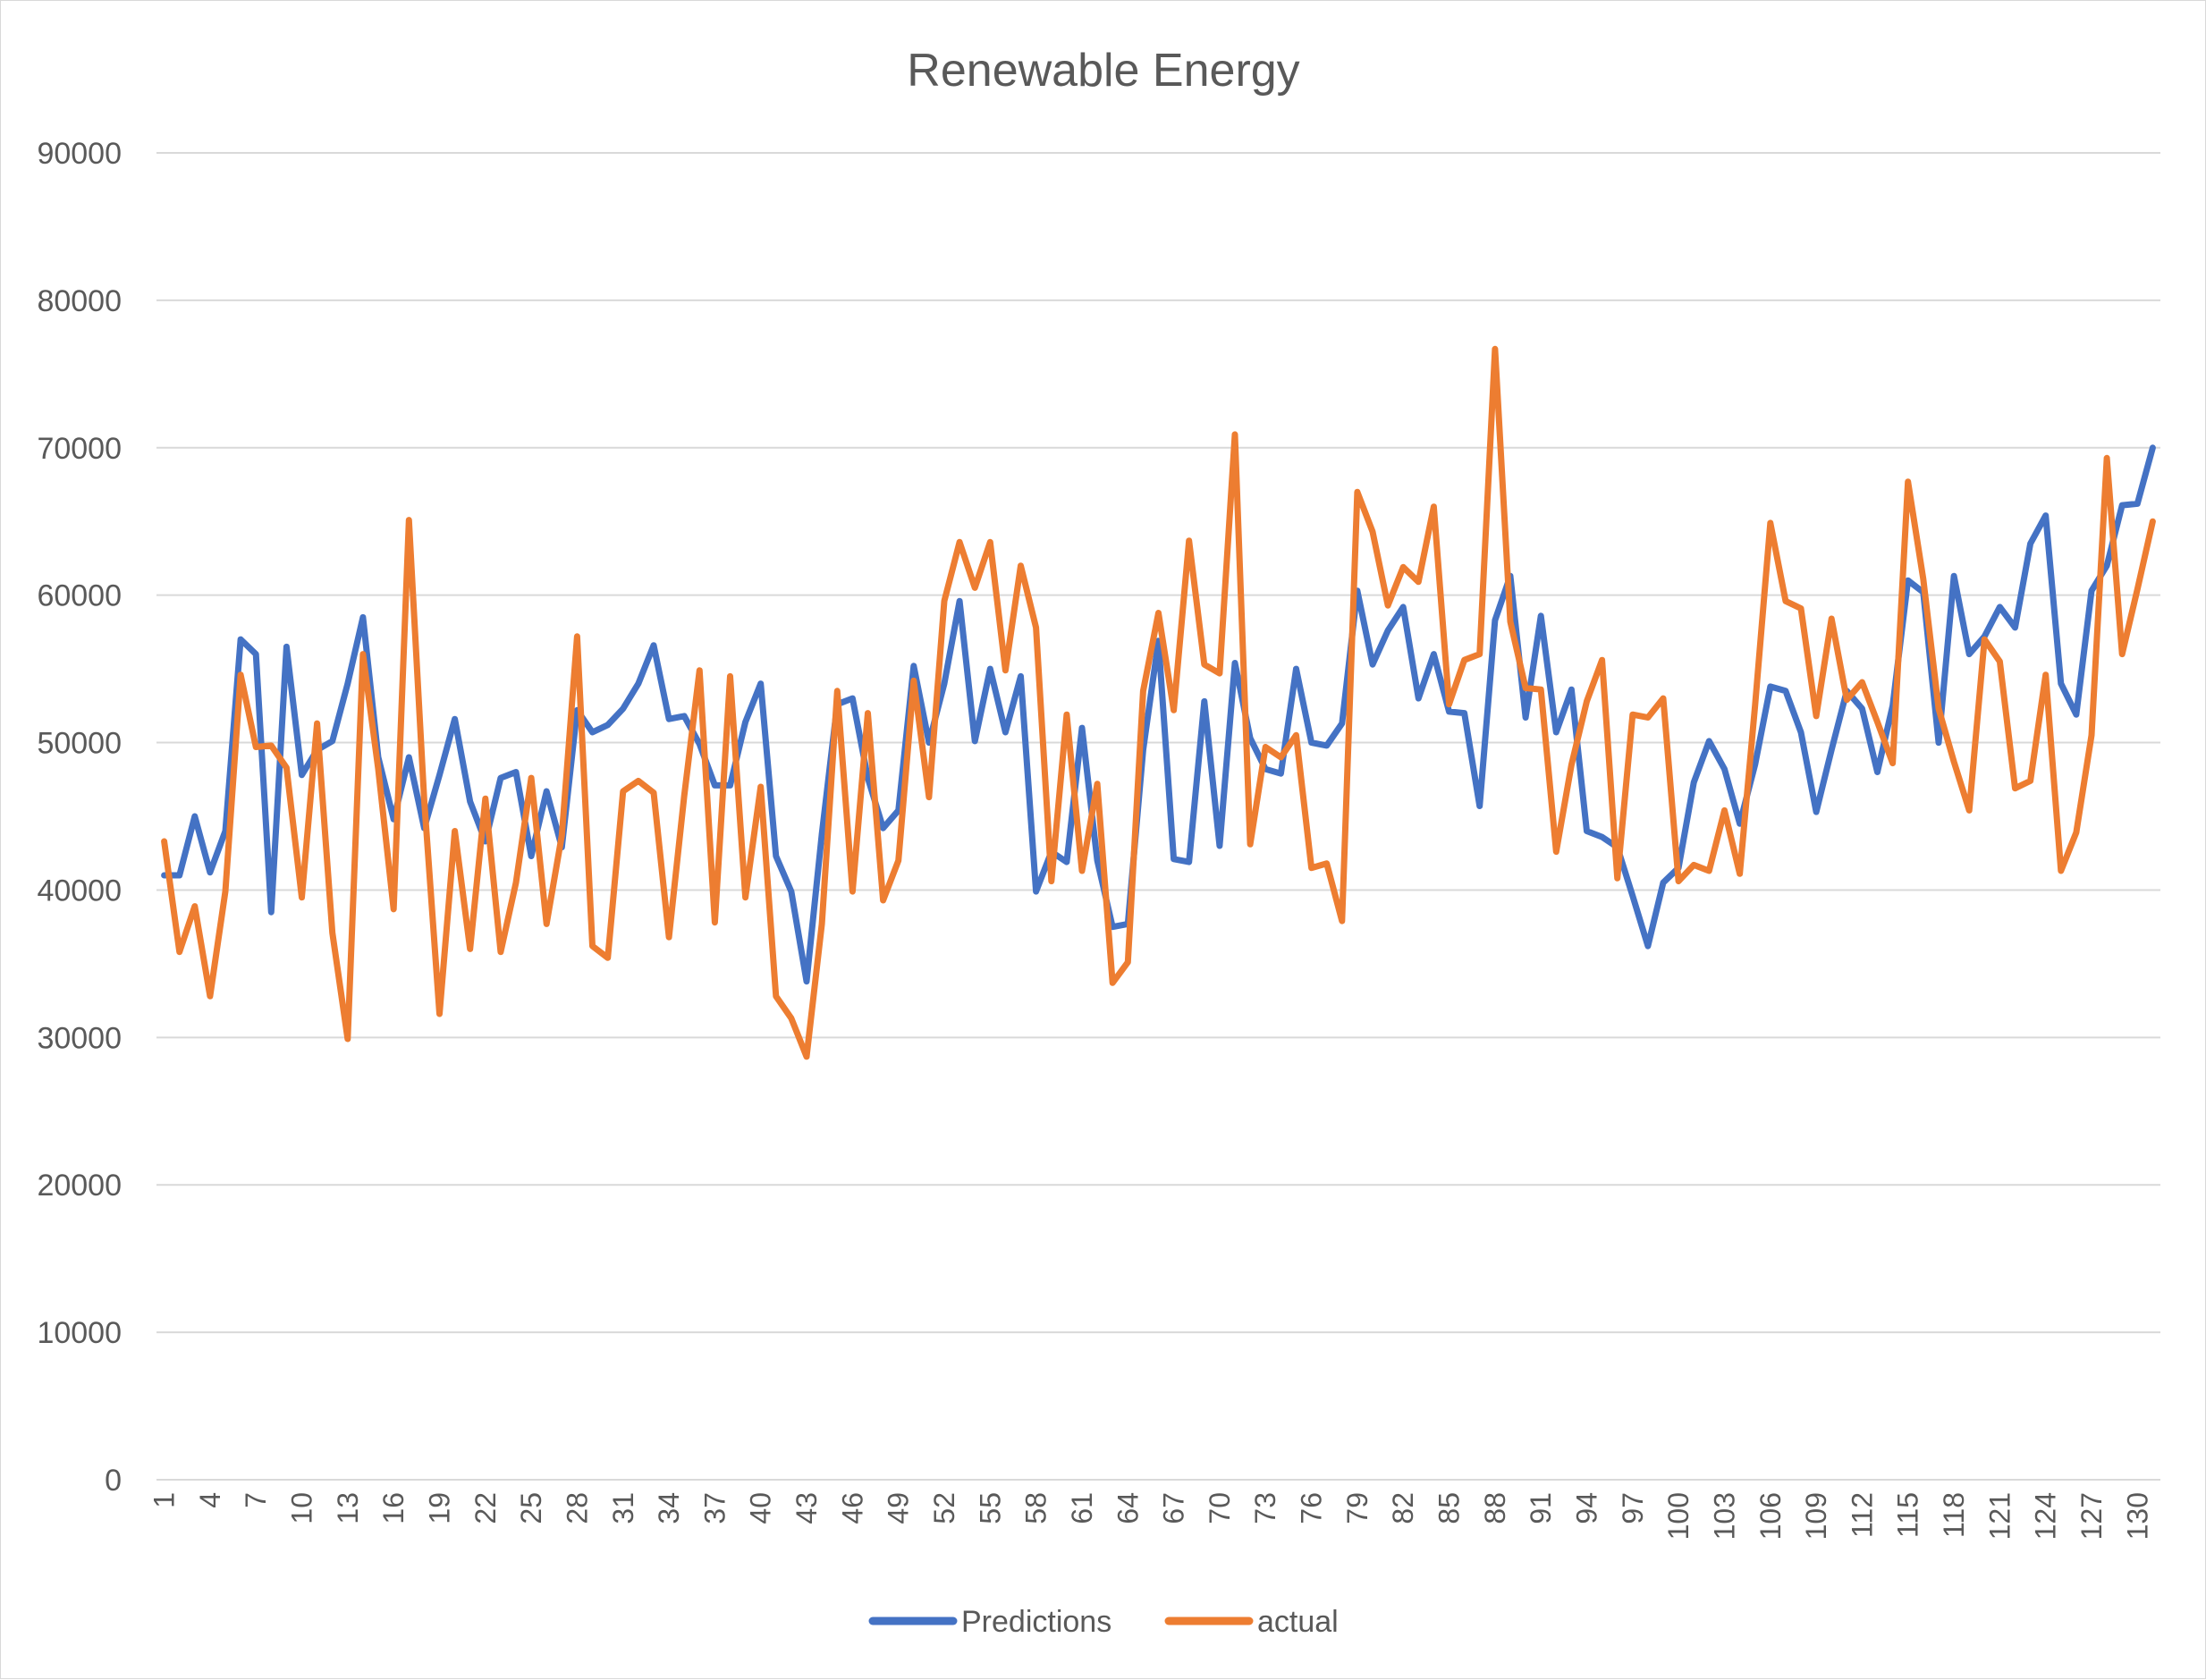 The width and height of the screenshot is (2206, 1680). Describe the element at coordinates (761, 1508) in the screenshot. I see `x-tick-label: 40` at that location.